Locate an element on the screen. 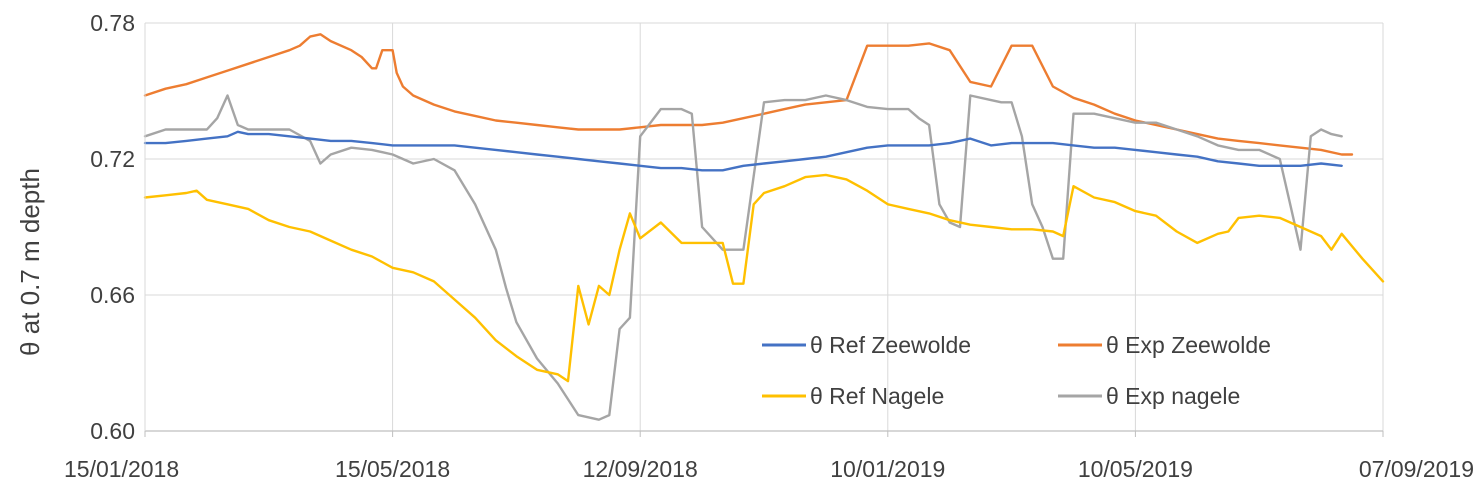 Image resolution: width=1478 pixels, height=501 pixels. y-tick-label: 0.60 is located at coordinates (112, 431).